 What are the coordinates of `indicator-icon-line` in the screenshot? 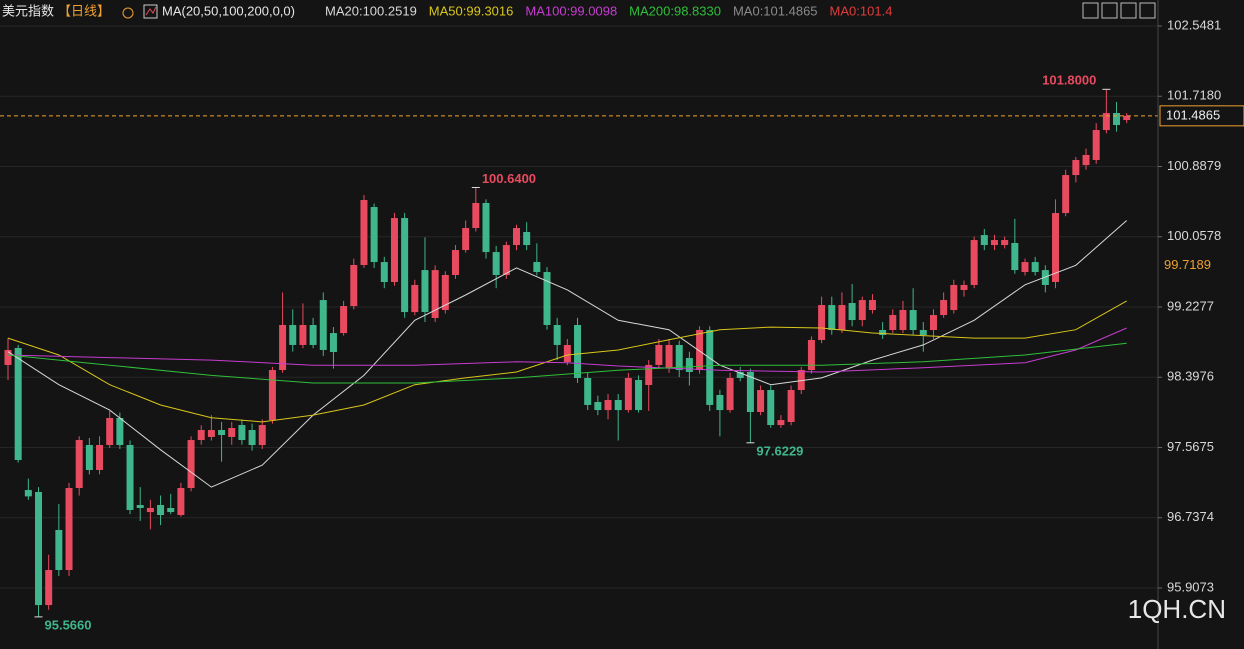 It's located at (151, 11).